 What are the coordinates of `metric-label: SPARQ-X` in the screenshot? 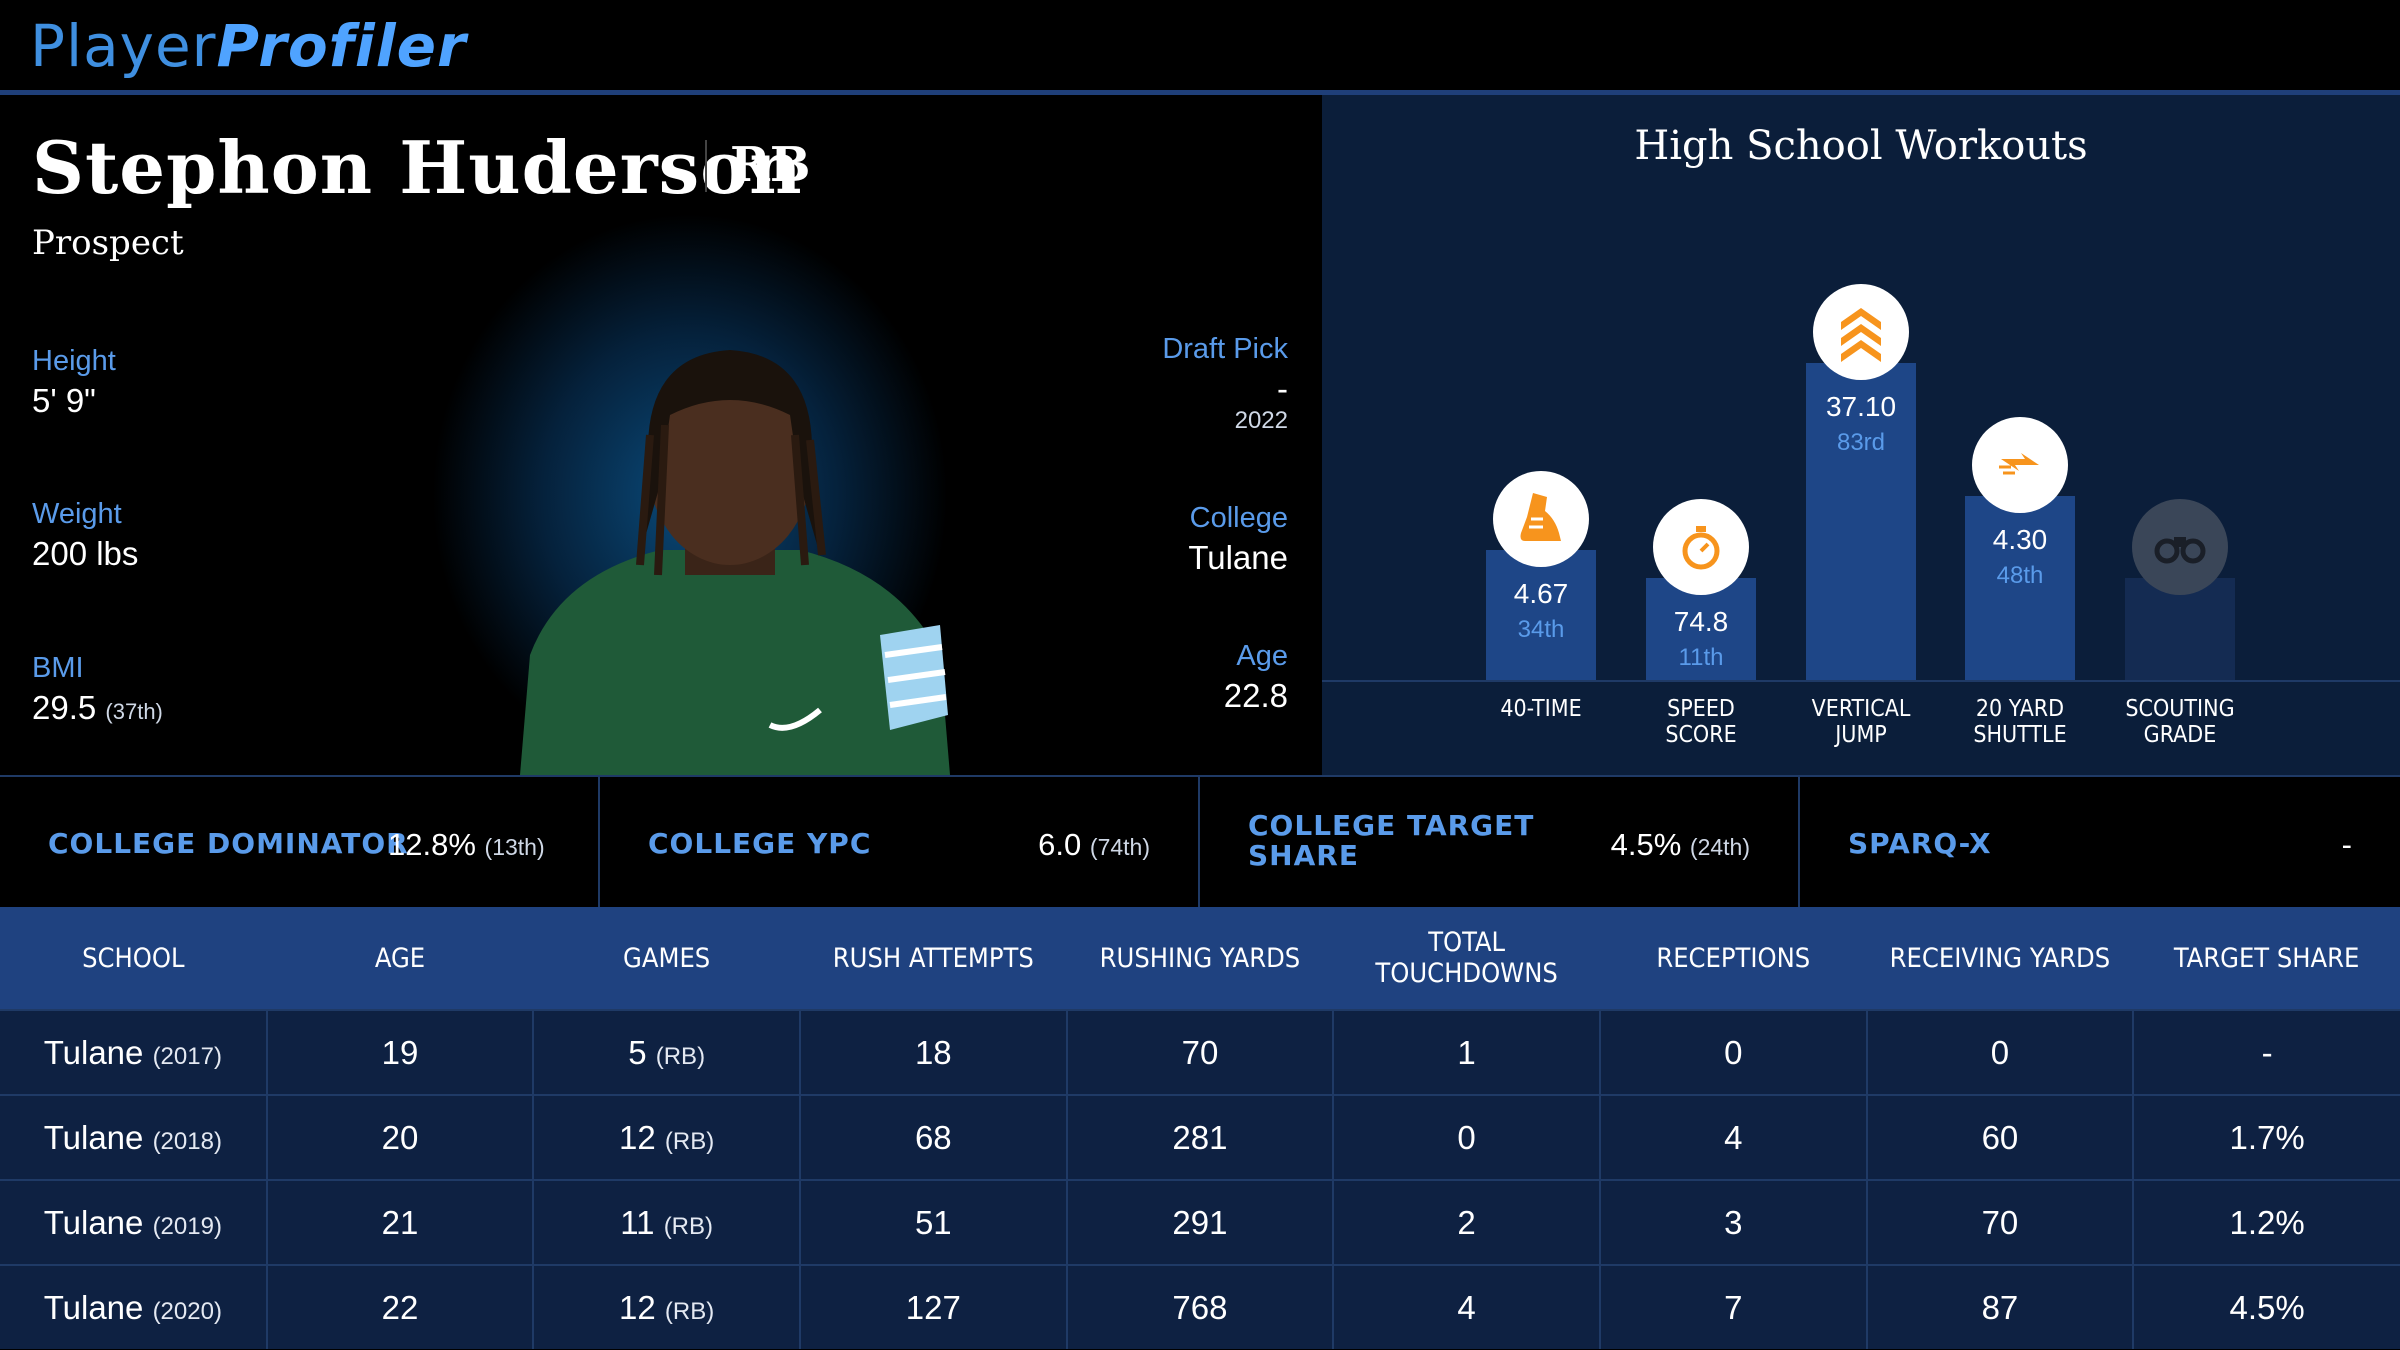 It's located at (1920, 843).